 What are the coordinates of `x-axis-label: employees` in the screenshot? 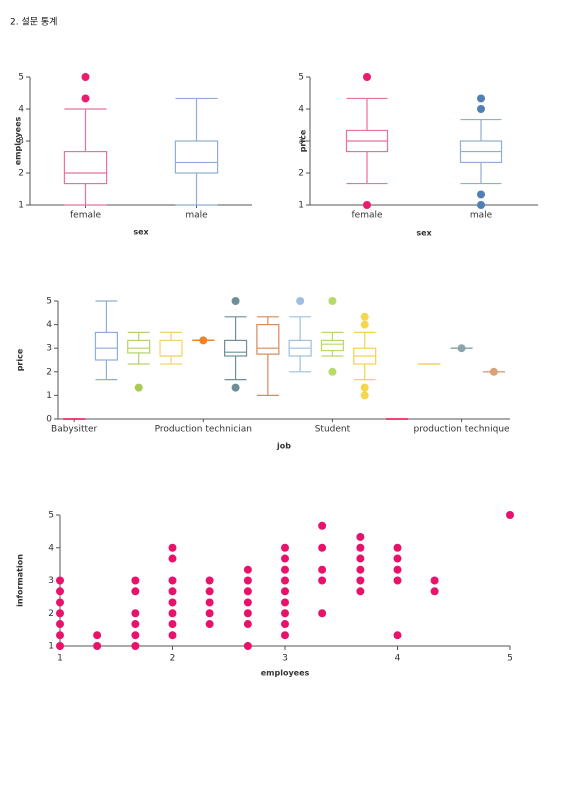 It's located at (285, 673).